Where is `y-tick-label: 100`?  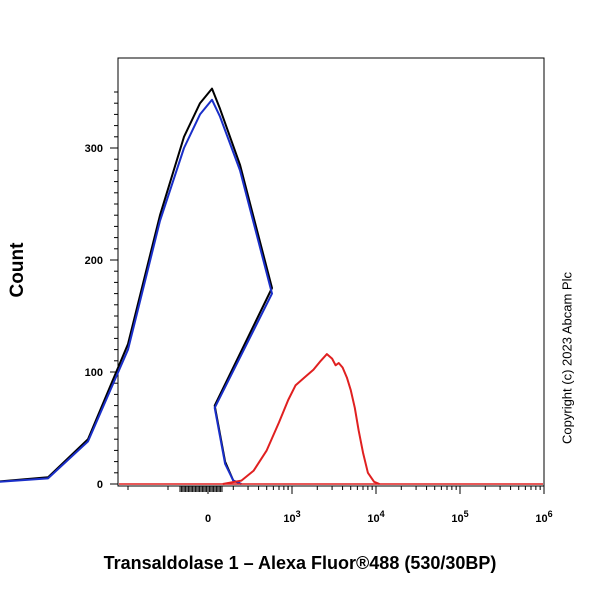 y-tick-label: 100 is located at coordinates (94, 373).